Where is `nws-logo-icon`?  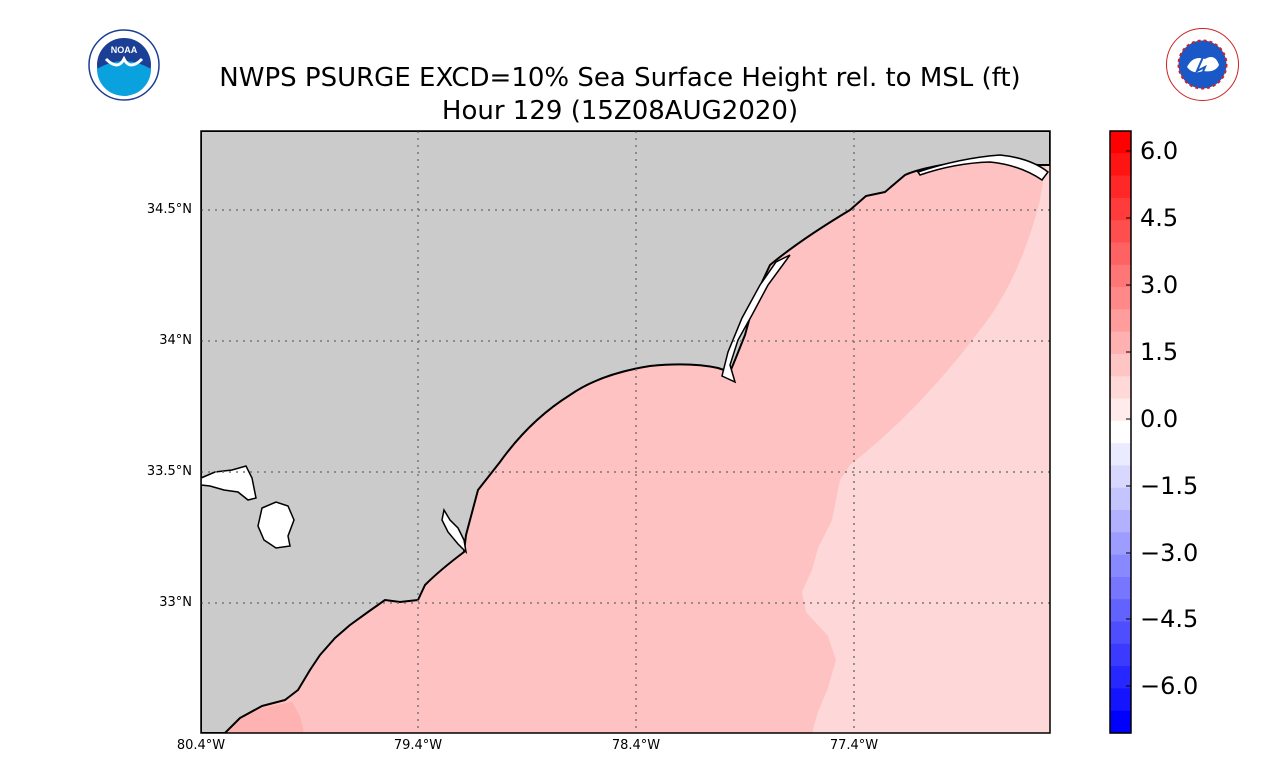
nws-logo-icon is located at coordinates (1202, 64).